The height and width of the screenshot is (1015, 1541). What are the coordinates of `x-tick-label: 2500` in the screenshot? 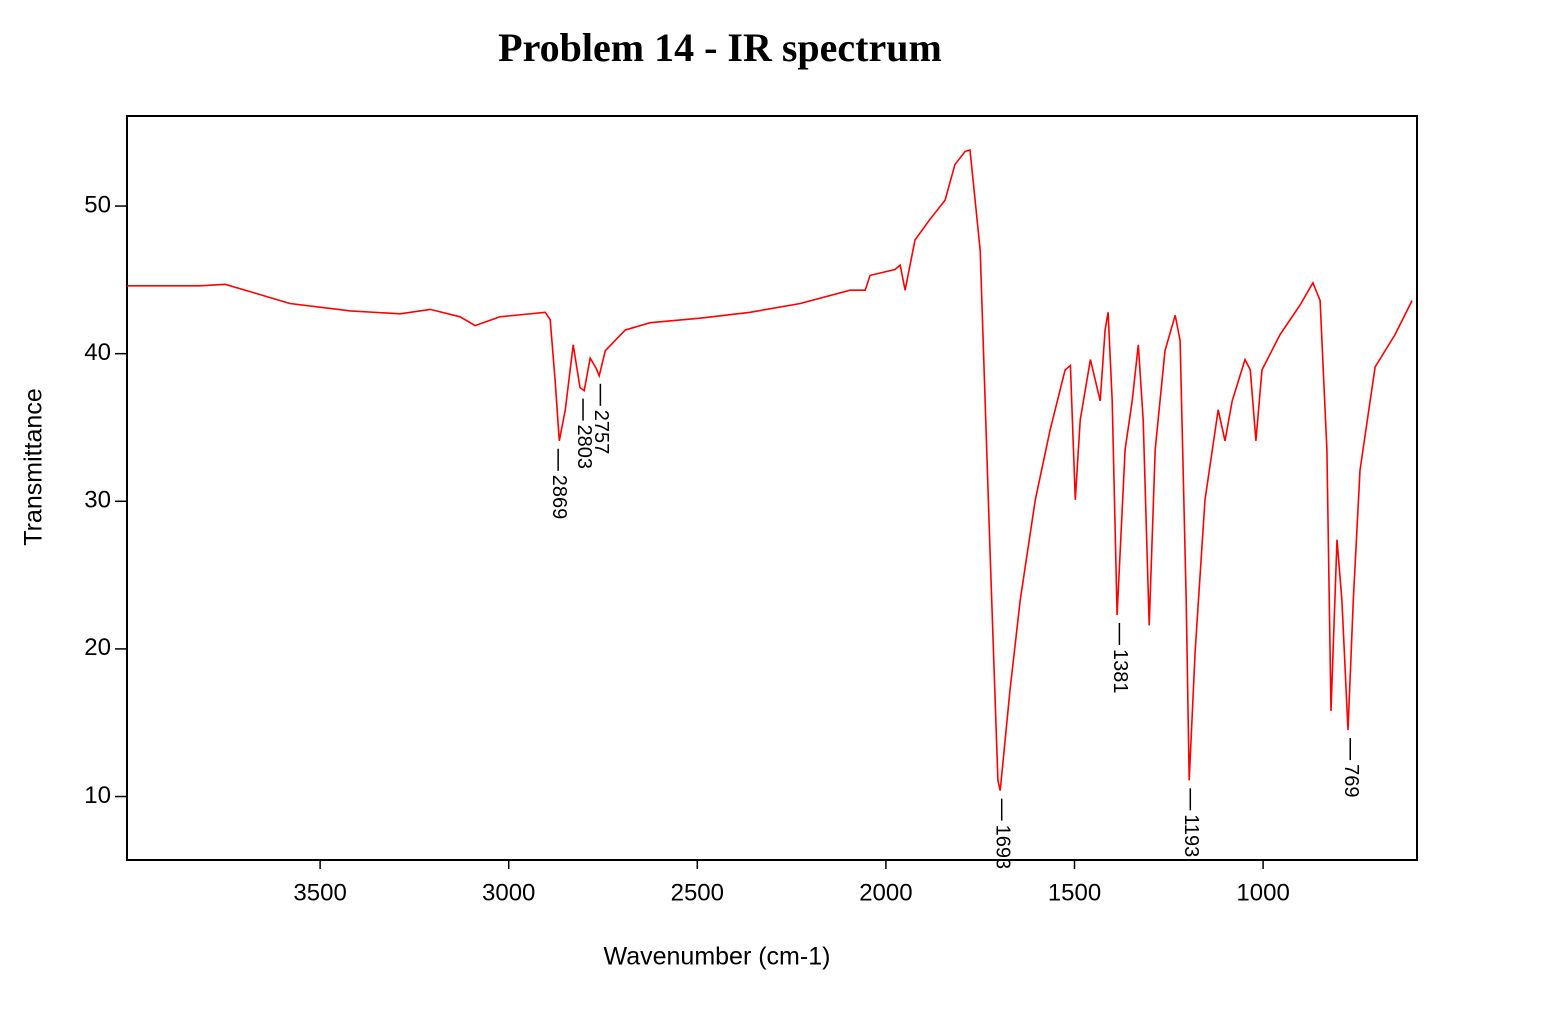 It's located at (697, 892).